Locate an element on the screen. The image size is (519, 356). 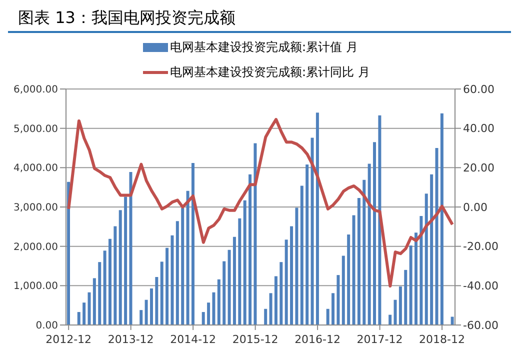
x-tick-label: 2012-12 is located at coordinates (69, 339).